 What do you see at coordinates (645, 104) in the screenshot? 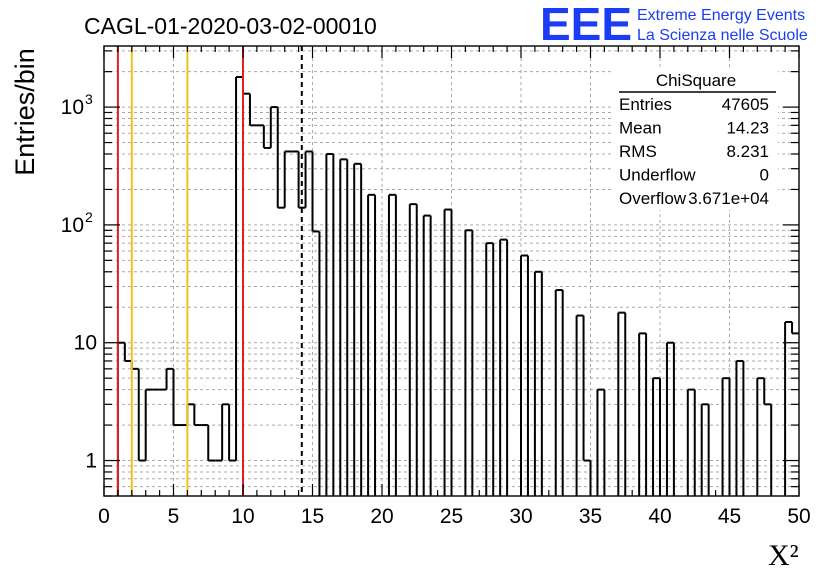
I see `stats-label: Entries` at bounding box center [645, 104].